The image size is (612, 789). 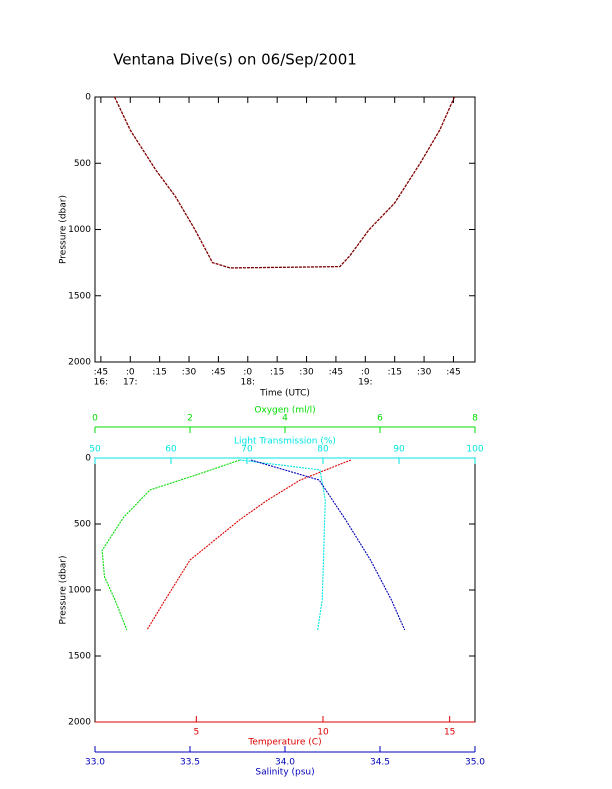 I want to click on x-tick-label: 2, so click(x=190, y=419).